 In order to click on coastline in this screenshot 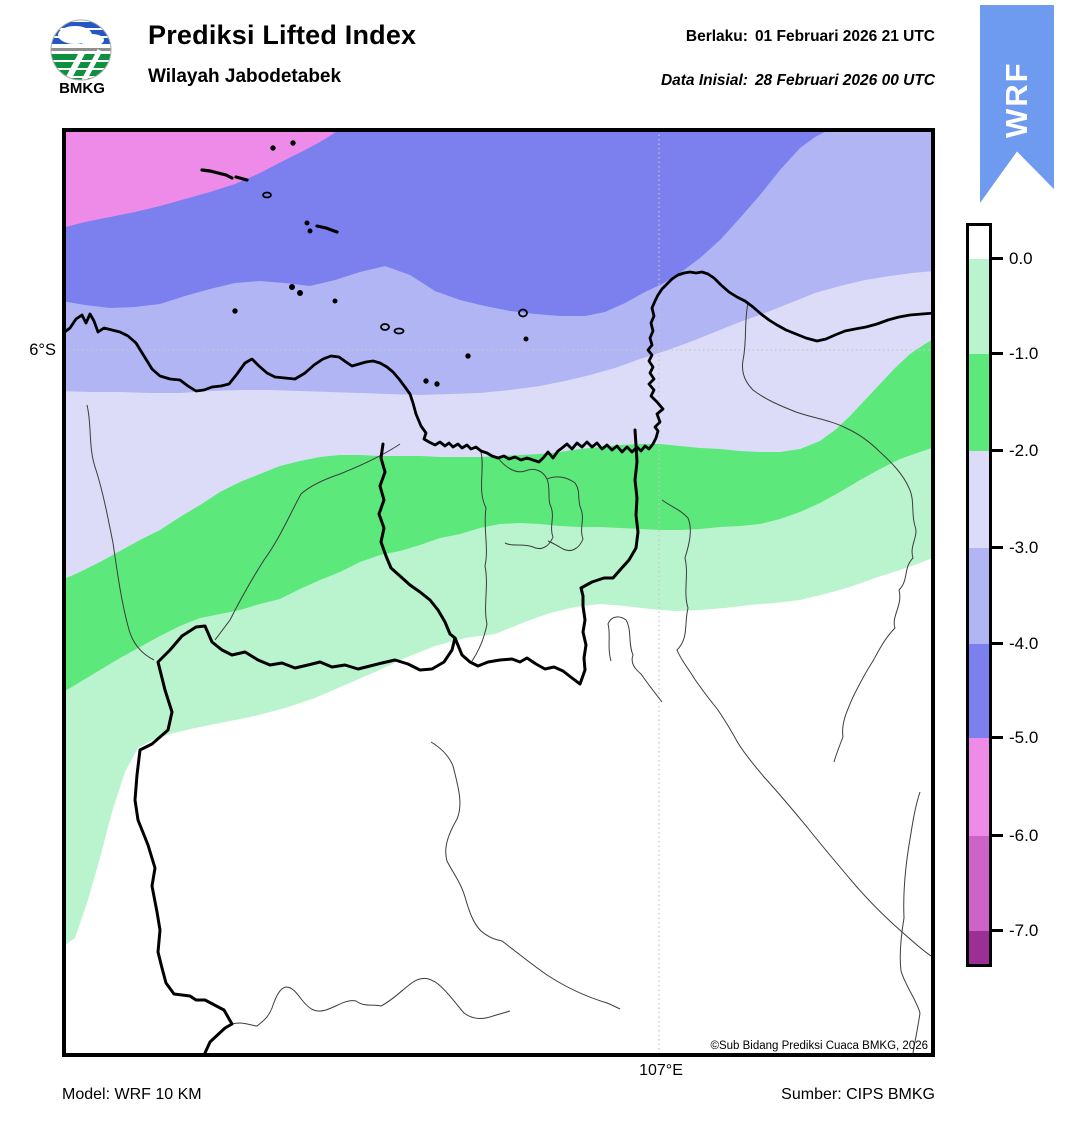, I will do `click(498, 367)`.